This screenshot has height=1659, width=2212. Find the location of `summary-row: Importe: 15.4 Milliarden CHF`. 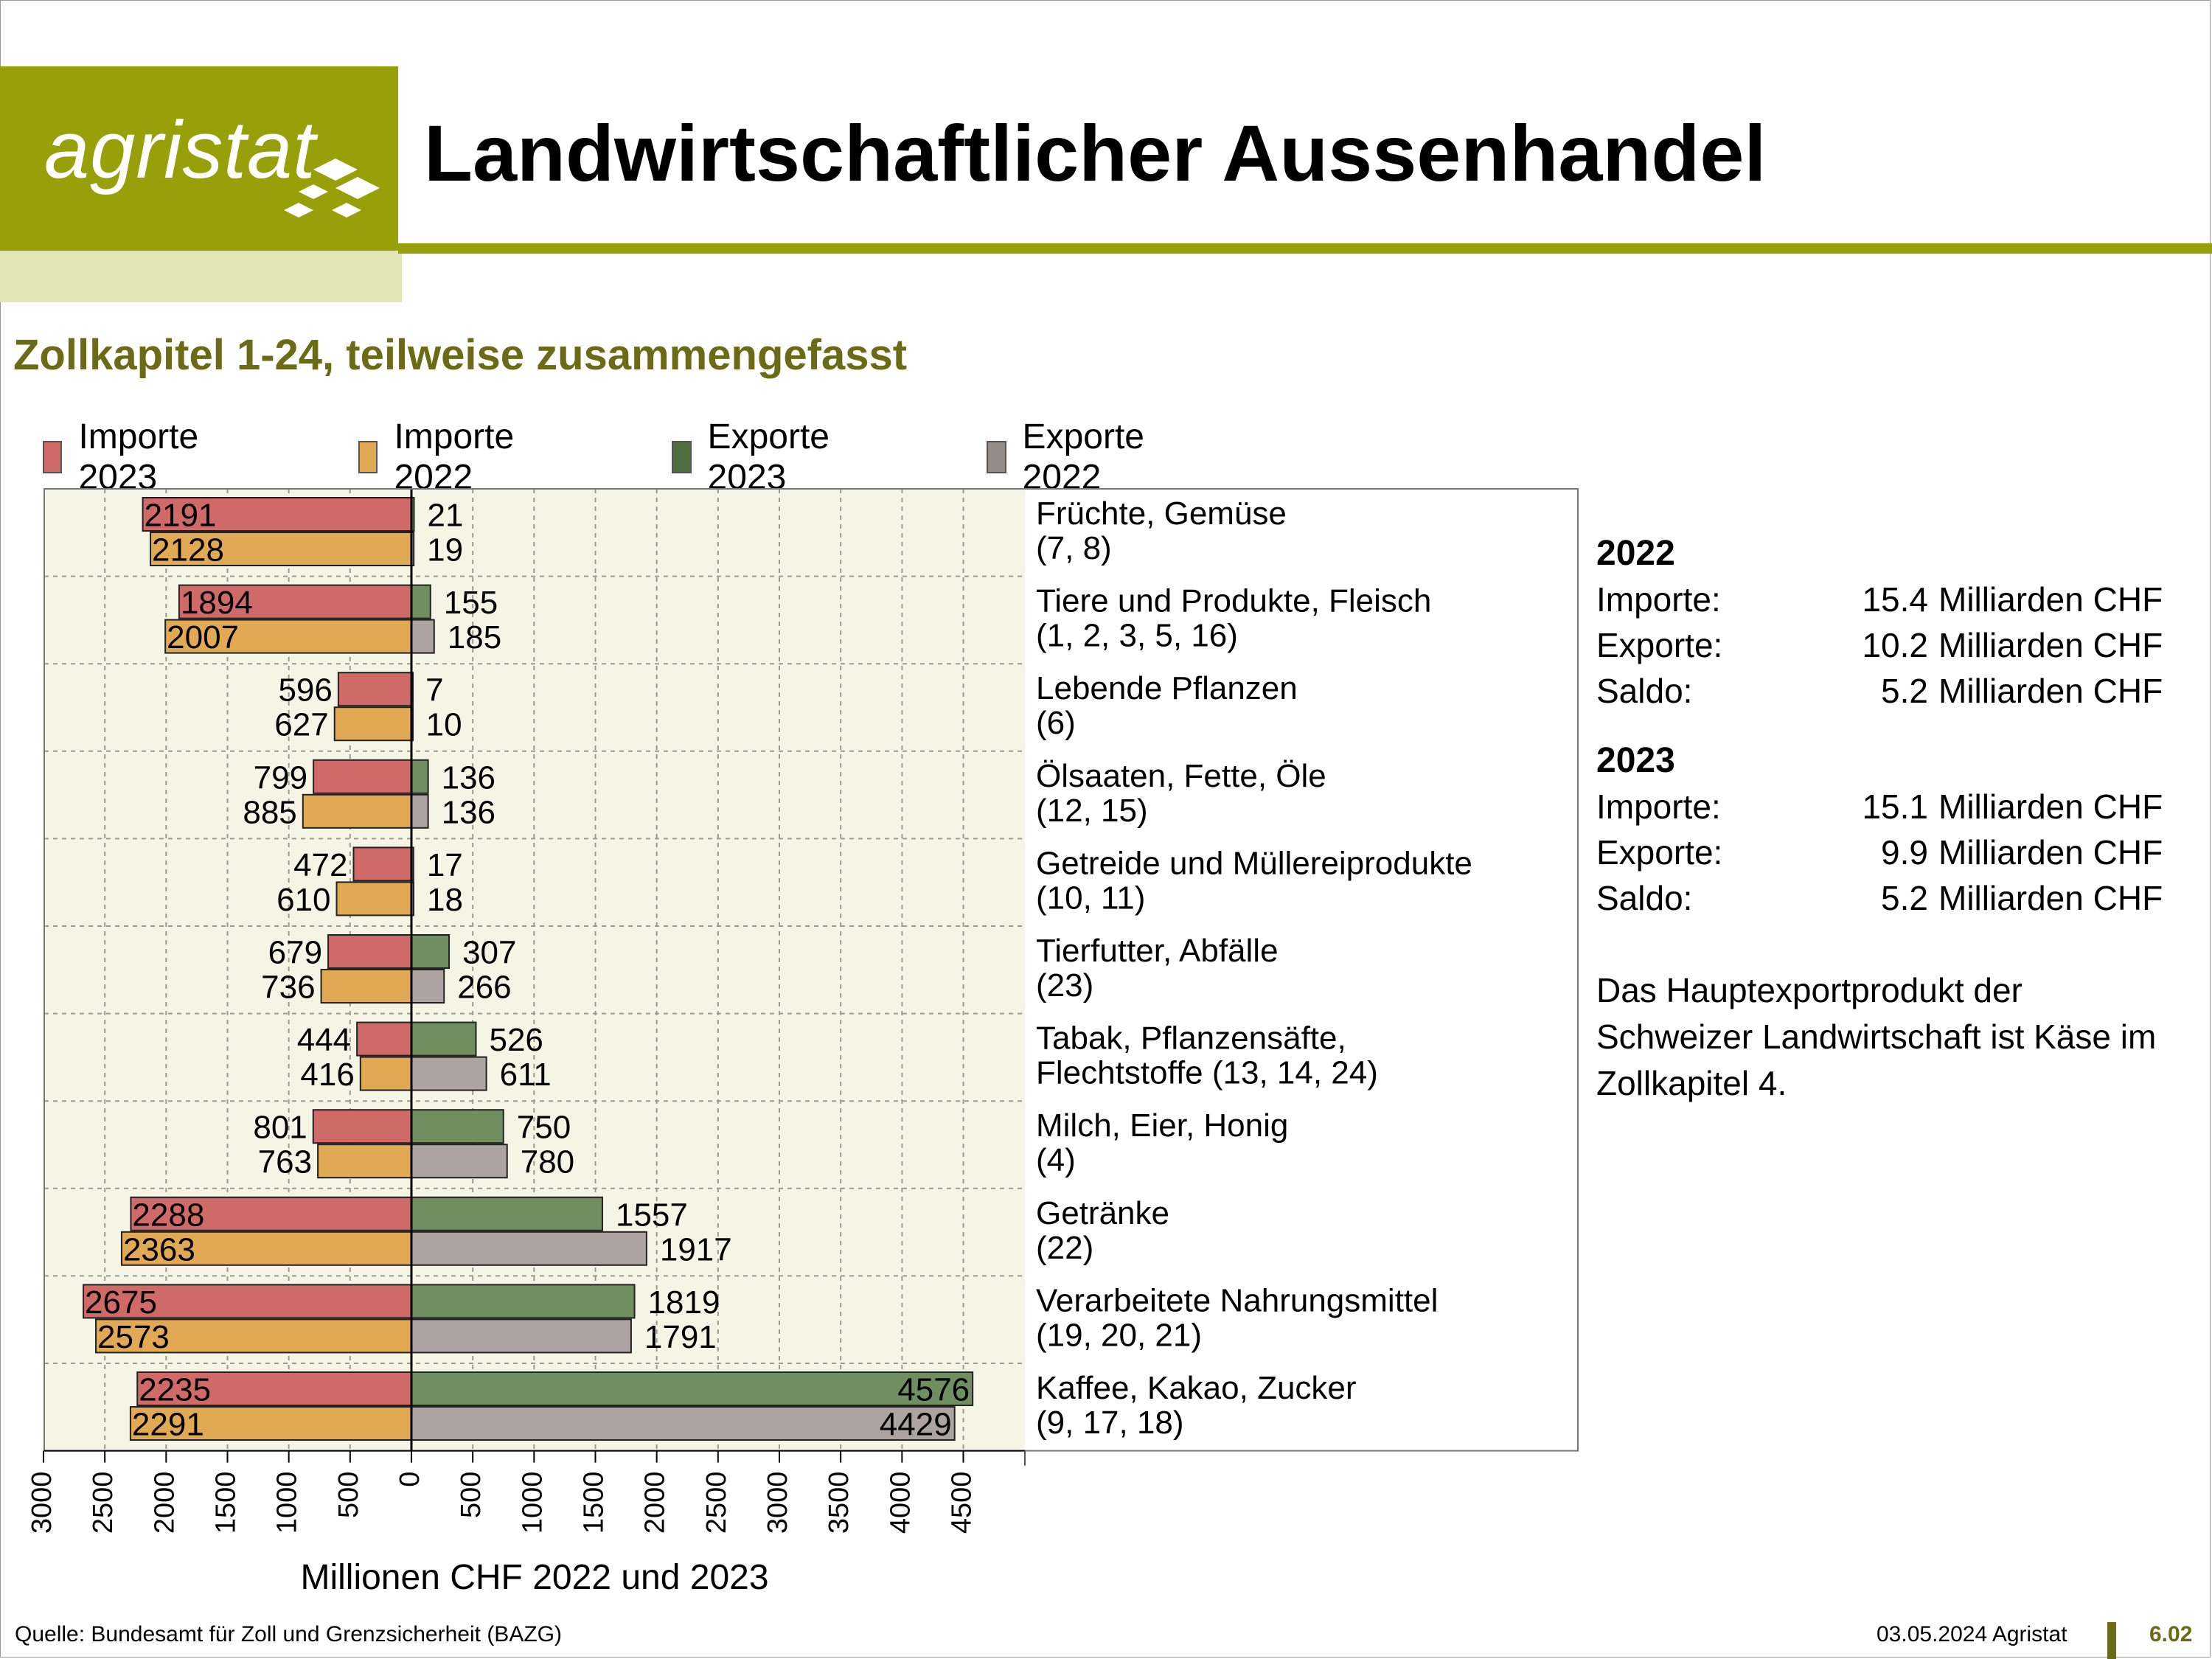

summary-row: Importe: 15.4 Milliarden CHF is located at coordinates (1879, 599).